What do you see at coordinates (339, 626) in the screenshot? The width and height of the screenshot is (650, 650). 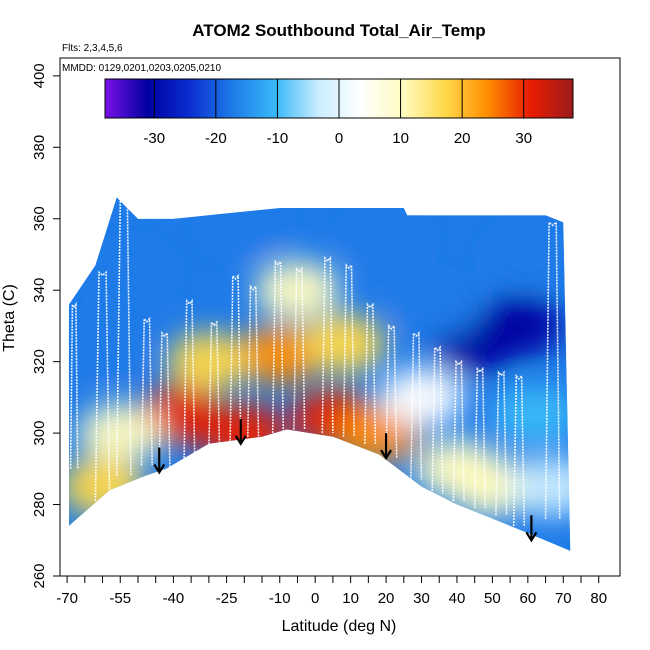 I see `x-axis-label: Latitude (deg N)` at bounding box center [339, 626].